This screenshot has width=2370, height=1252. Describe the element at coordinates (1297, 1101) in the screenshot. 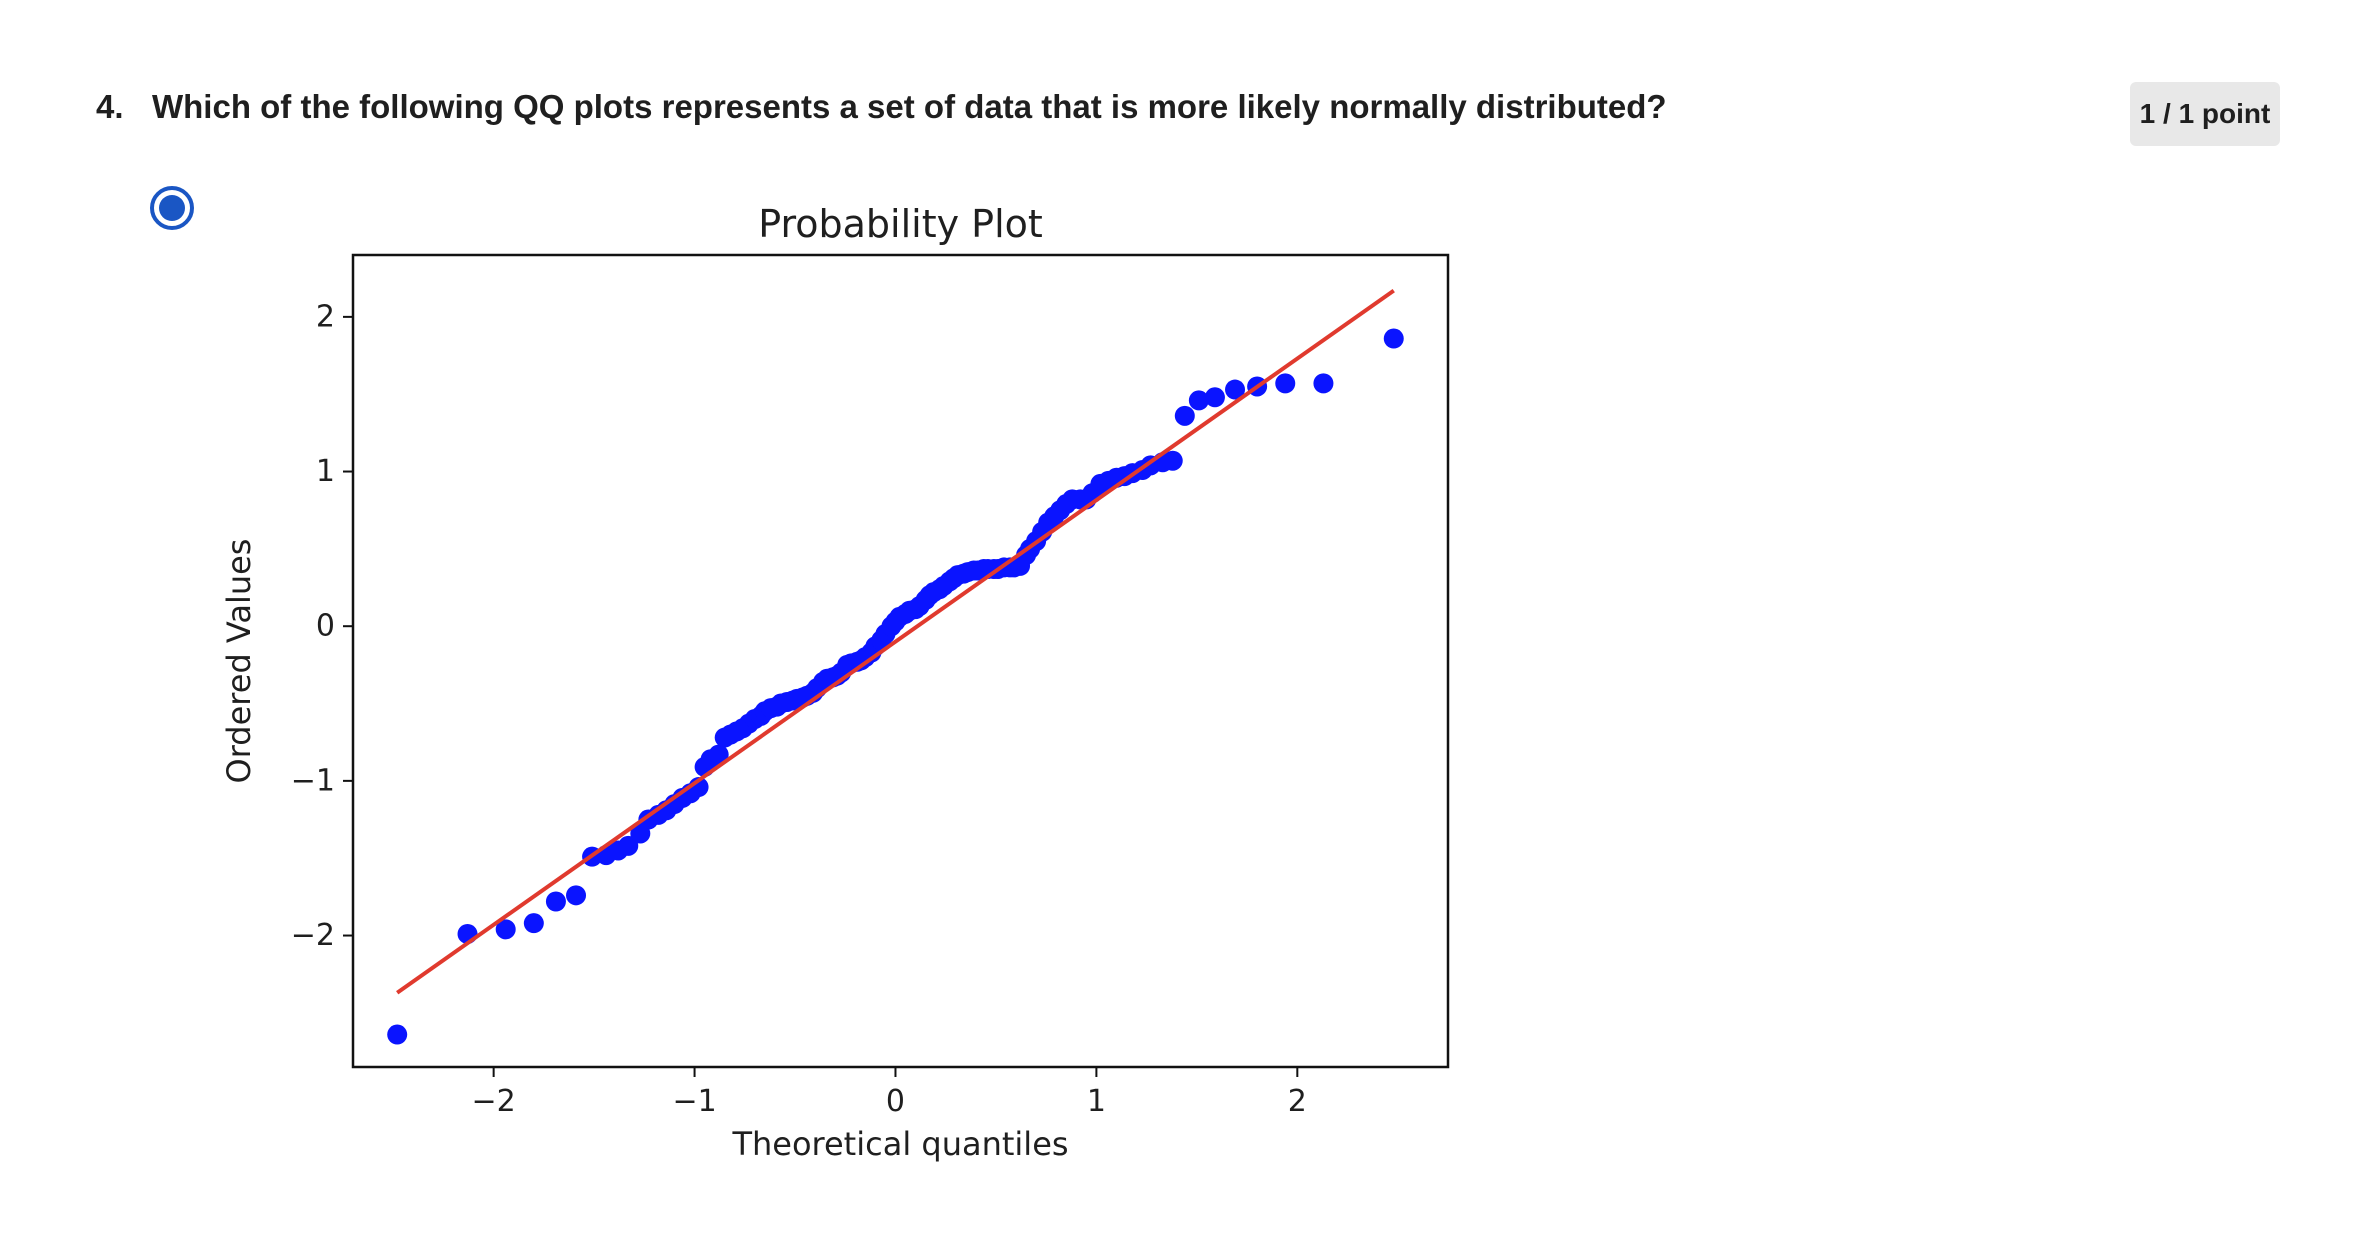

I see `x-tick-label: 2` at that location.